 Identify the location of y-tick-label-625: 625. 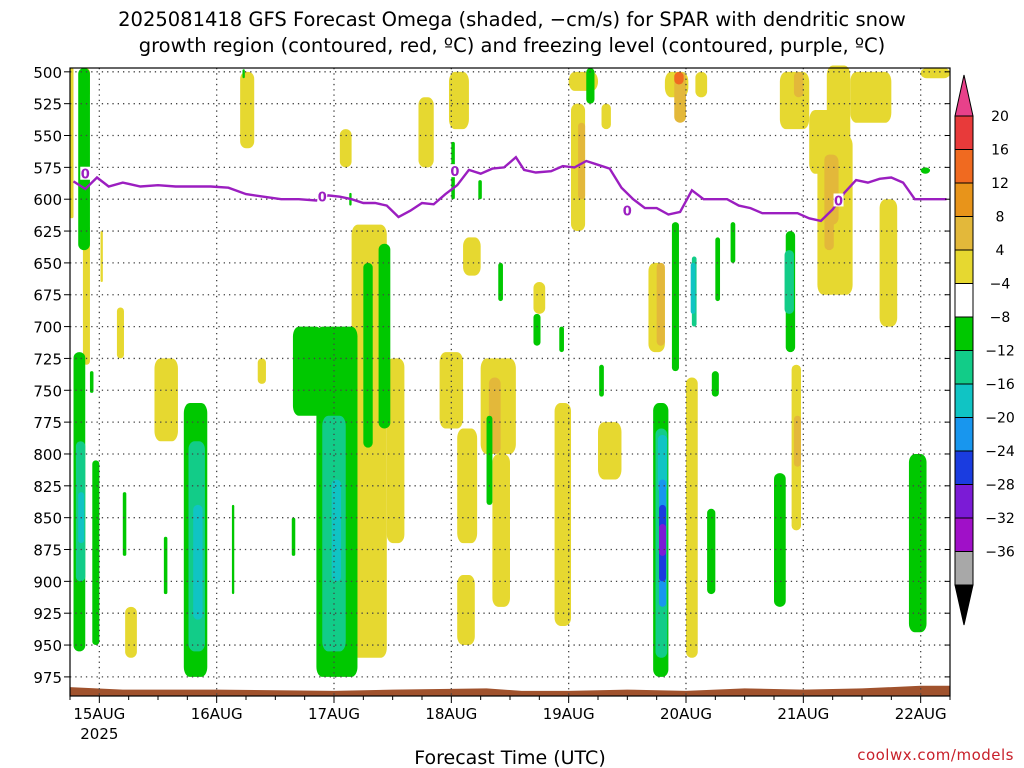
(47, 232).